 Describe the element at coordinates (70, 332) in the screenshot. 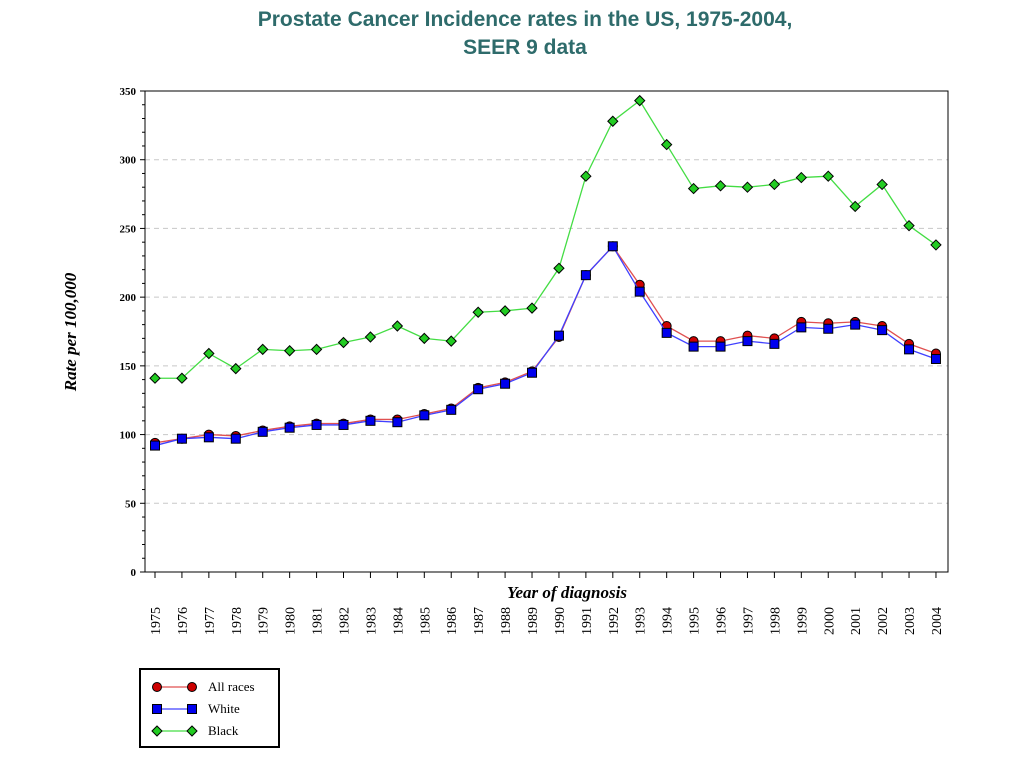

I see `y-axis-label: Rate per 100,000` at that location.